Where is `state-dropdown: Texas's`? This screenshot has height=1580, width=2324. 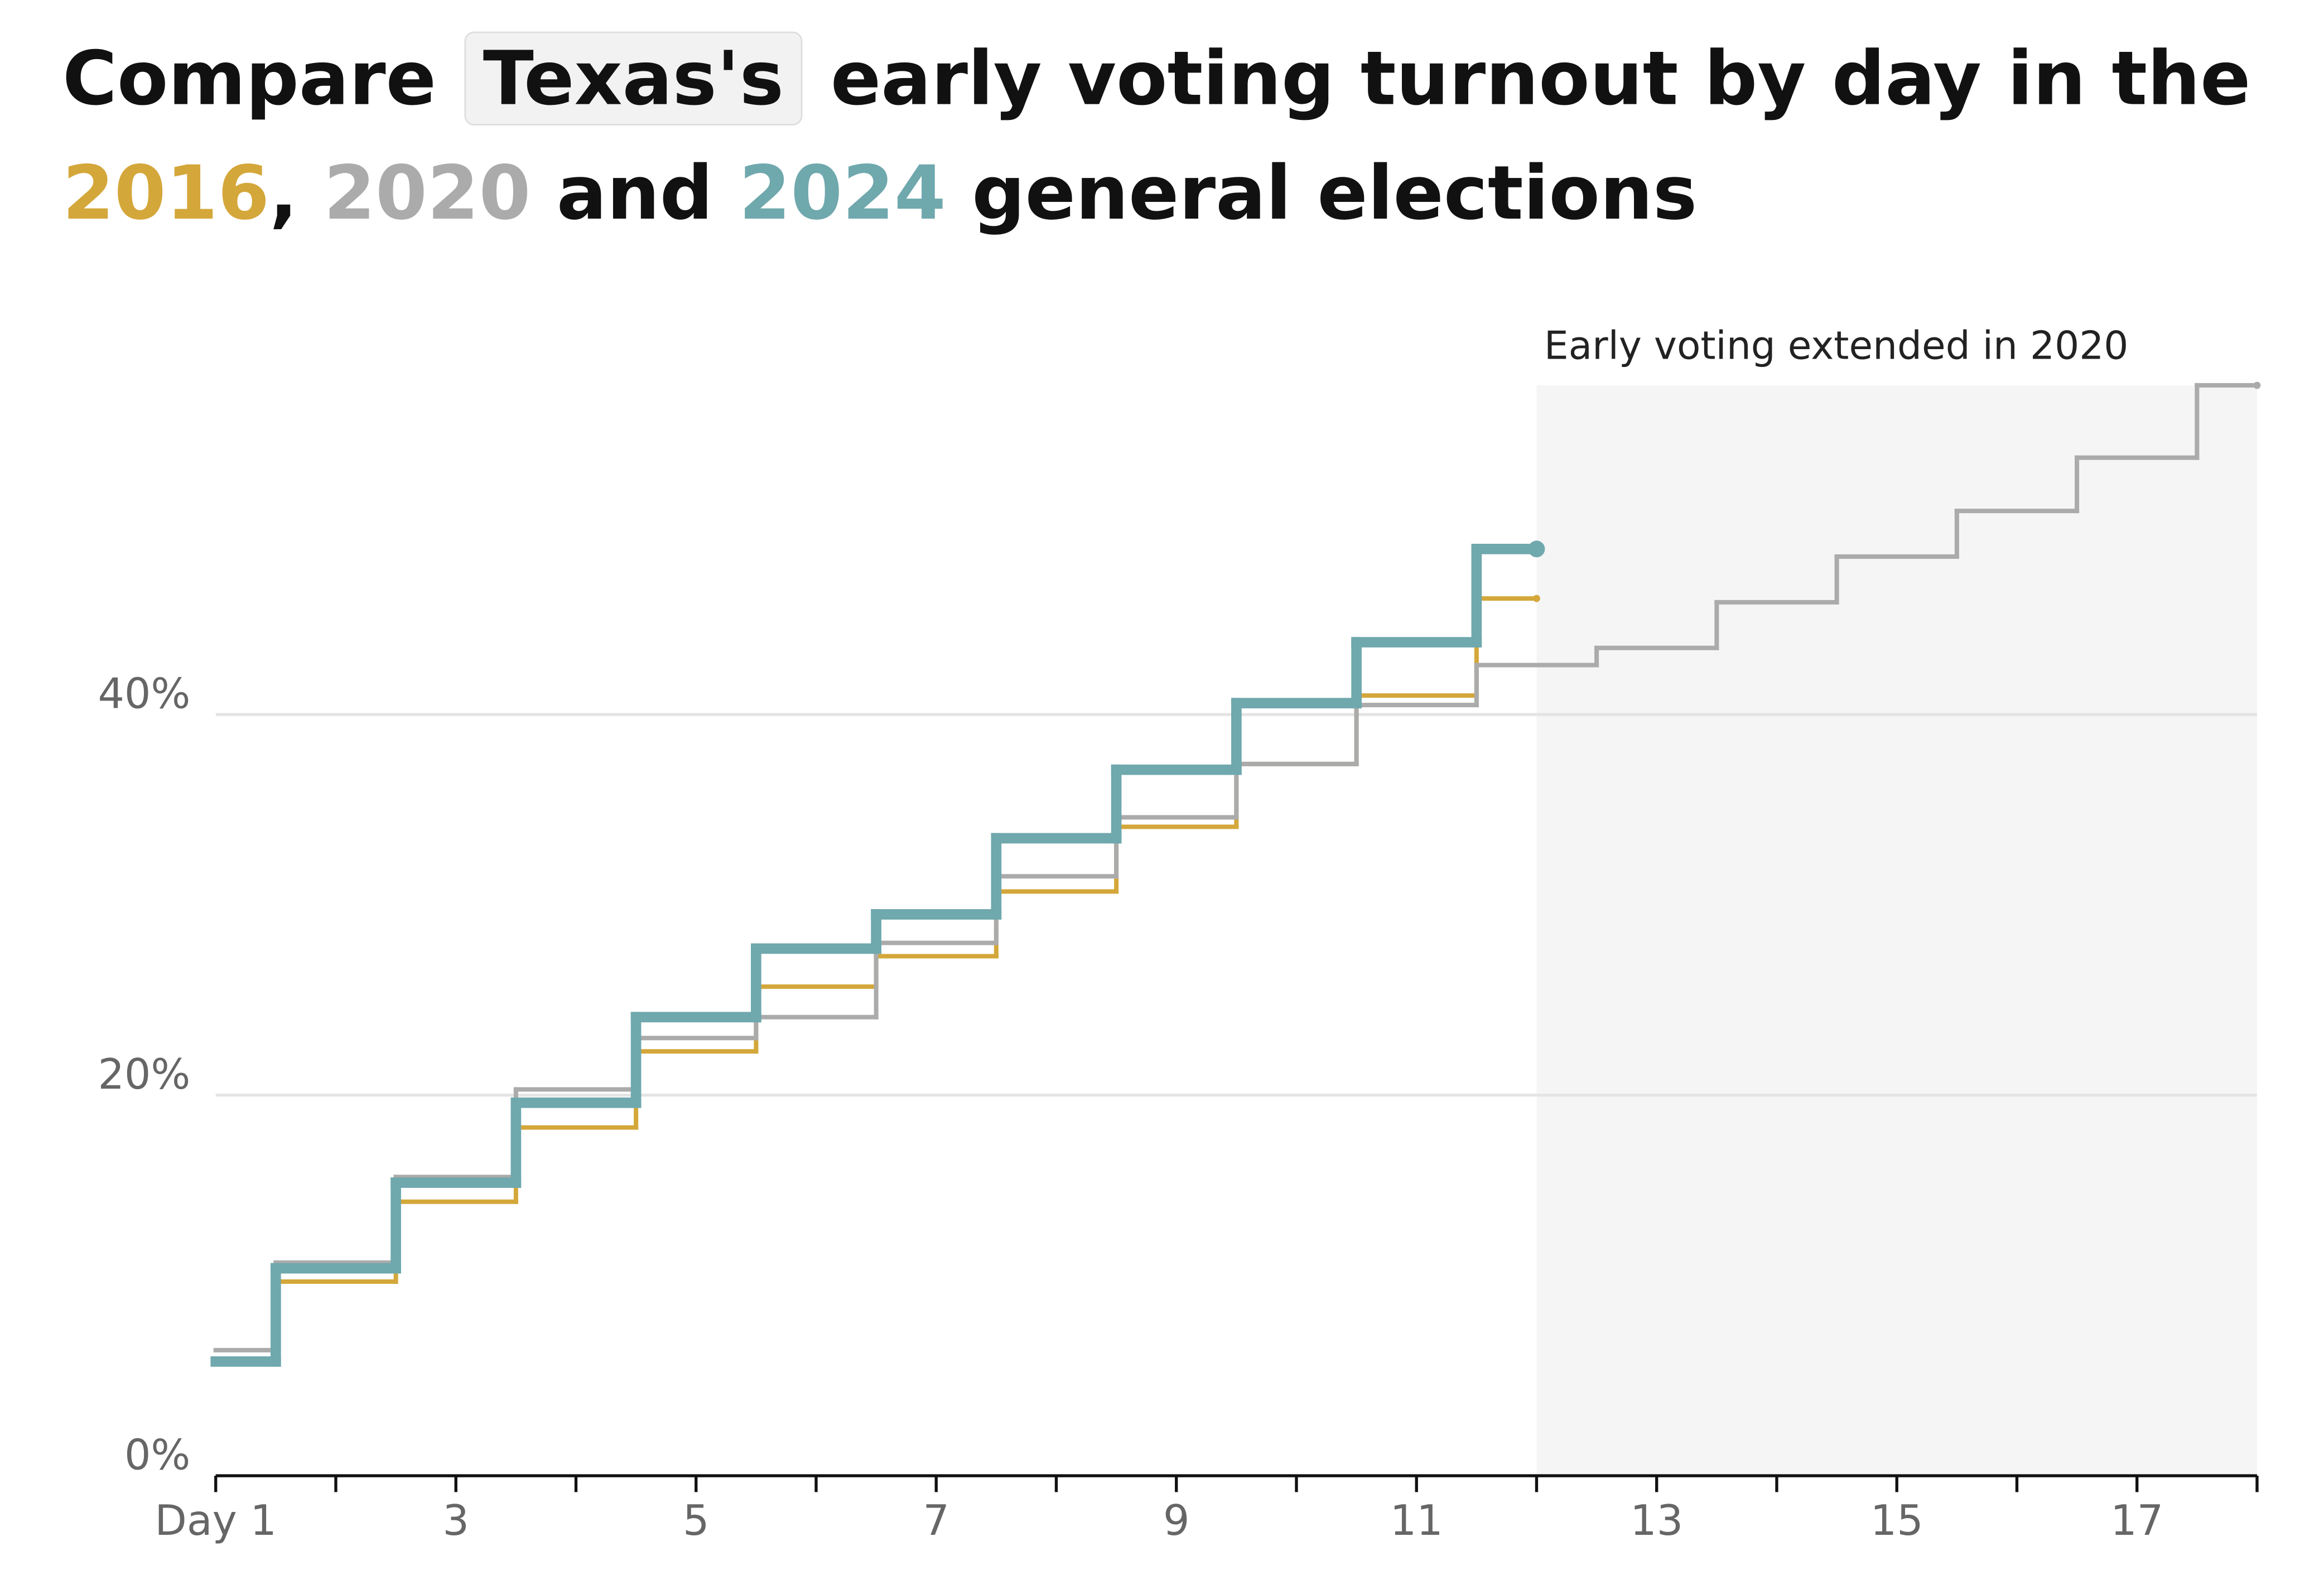 state-dropdown: Texas's is located at coordinates (633, 78).